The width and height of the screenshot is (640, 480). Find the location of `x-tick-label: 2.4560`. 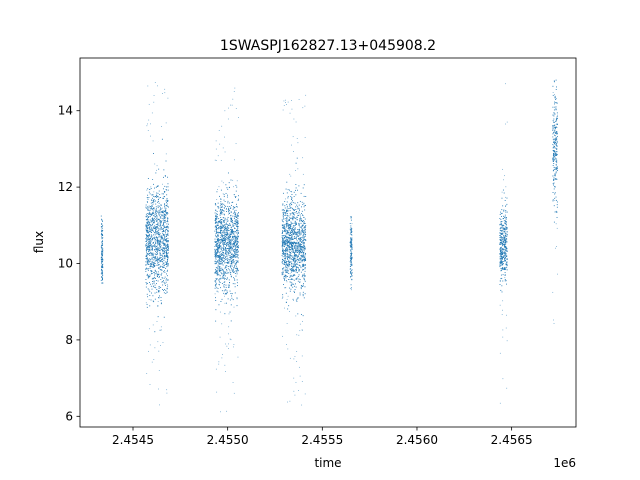

x-tick-label: 2.4560 is located at coordinates (417, 440).